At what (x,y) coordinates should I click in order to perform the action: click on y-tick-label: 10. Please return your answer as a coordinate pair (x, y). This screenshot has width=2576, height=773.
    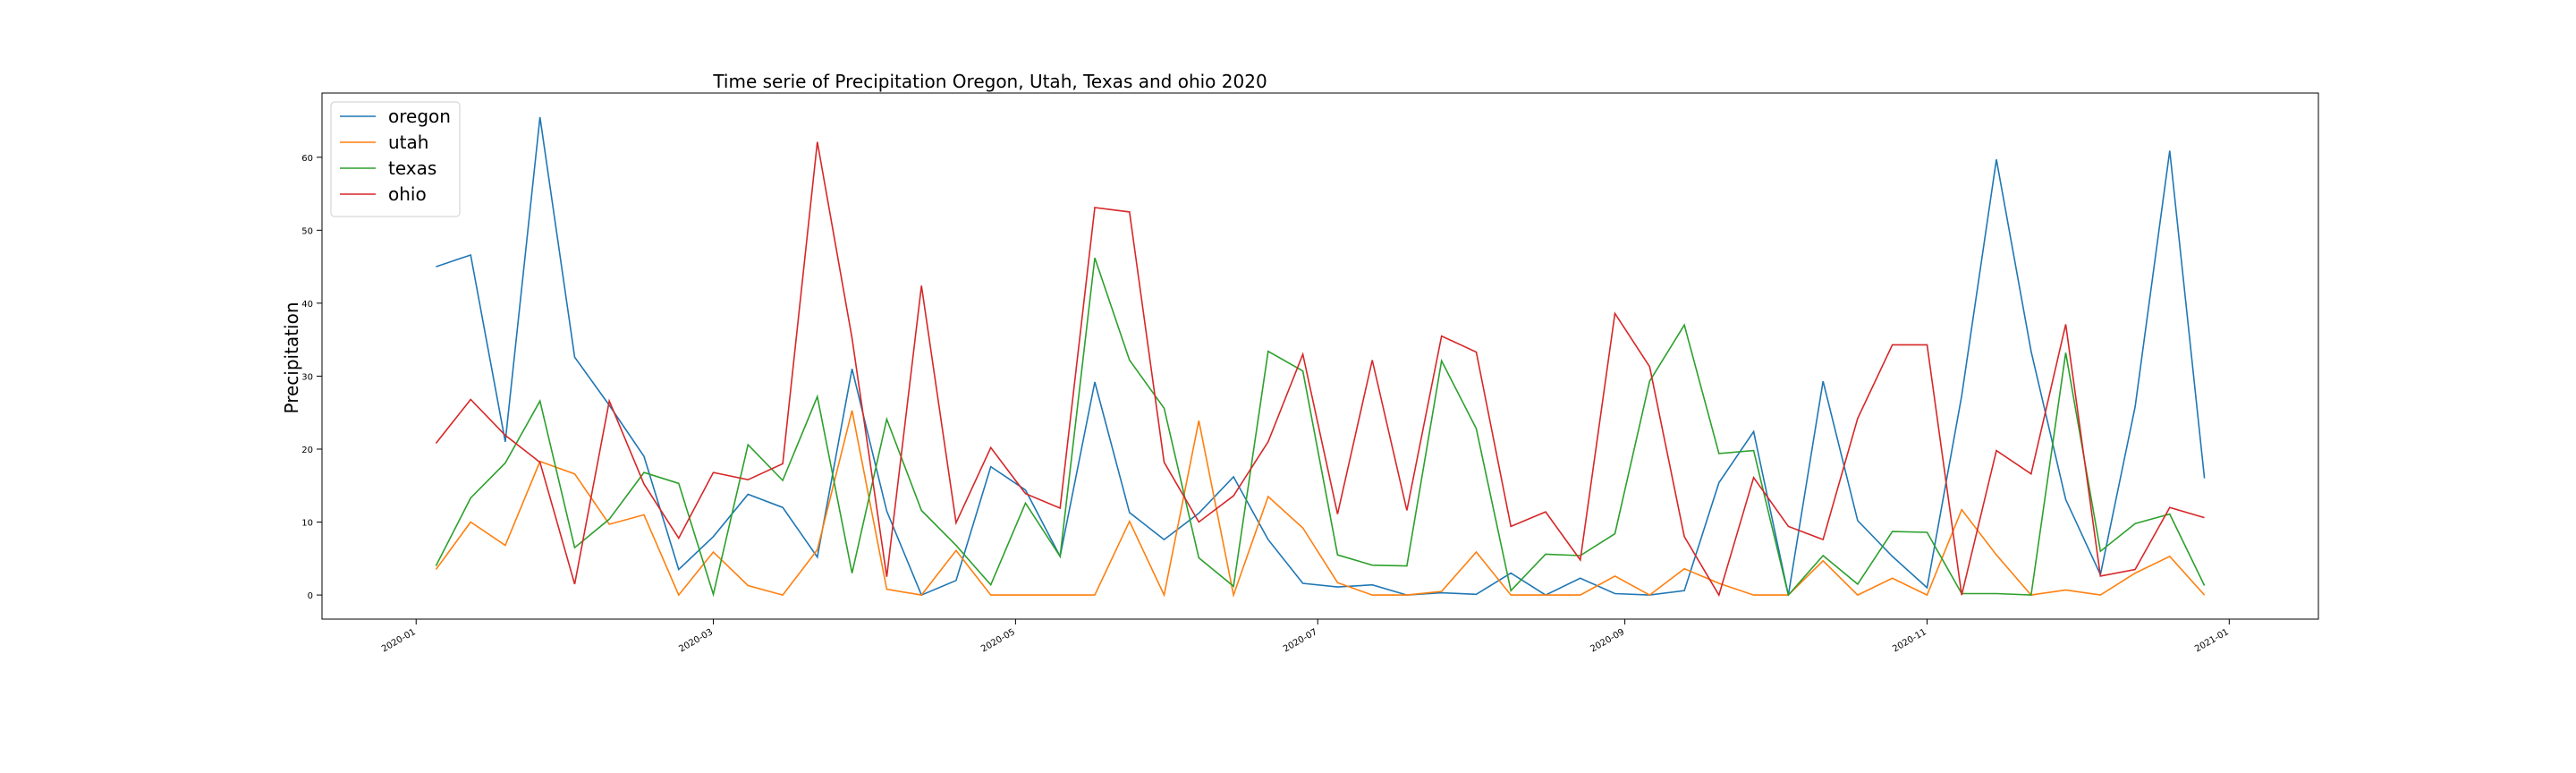
    Looking at the image, I should click on (307, 524).